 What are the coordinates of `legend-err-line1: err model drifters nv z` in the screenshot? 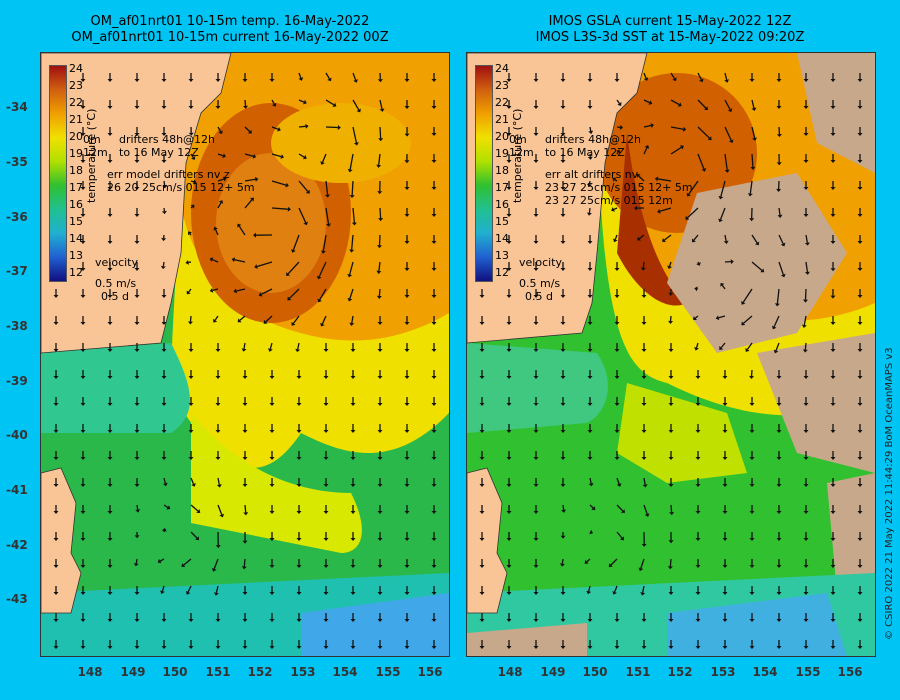 It's located at (168, 174).